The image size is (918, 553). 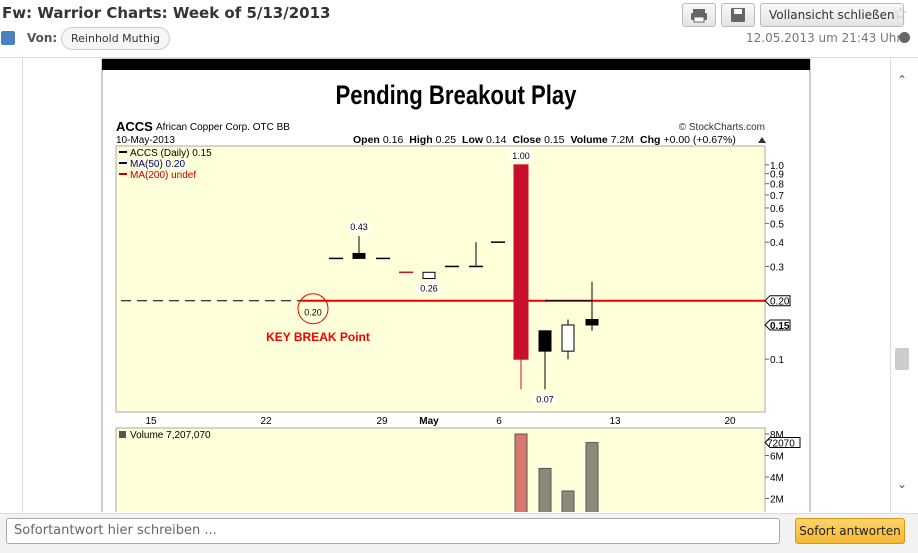 I want to click on y-tick-label: 0.7, so click(x=777, y=196).